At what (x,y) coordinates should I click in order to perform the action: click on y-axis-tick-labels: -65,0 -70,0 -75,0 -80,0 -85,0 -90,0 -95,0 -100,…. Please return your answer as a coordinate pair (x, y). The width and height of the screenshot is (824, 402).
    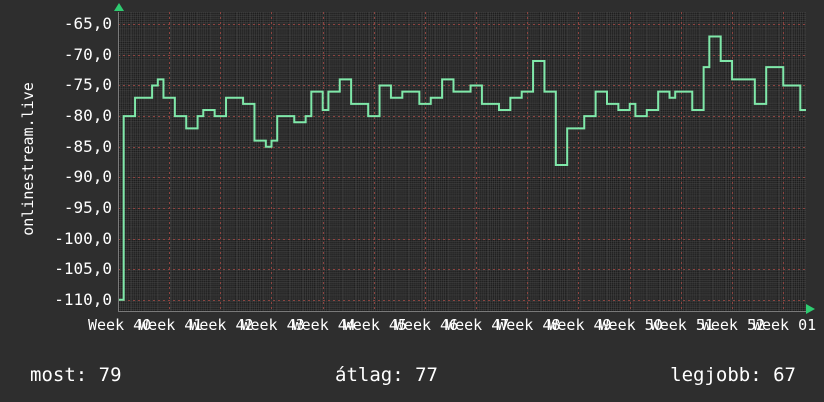
    Looking at the image, I should click on (56, 165).